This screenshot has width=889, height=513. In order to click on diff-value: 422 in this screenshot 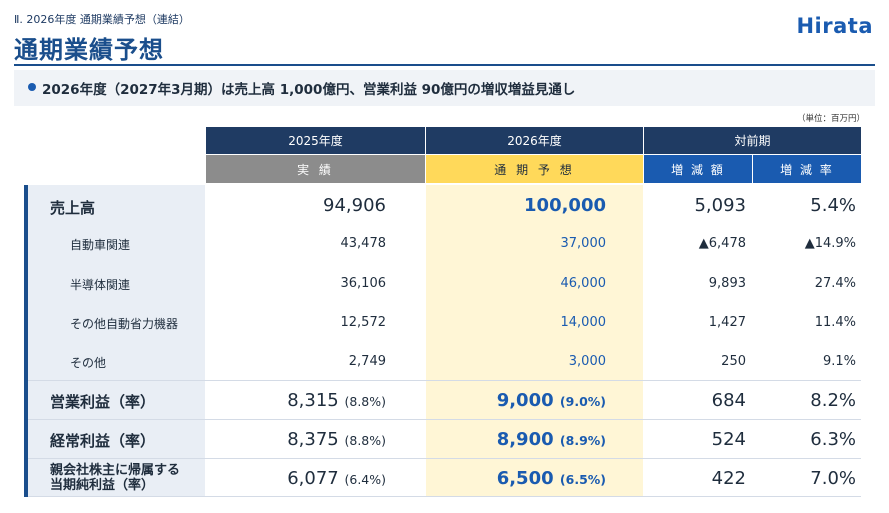, I will do `click(728, 478)`.